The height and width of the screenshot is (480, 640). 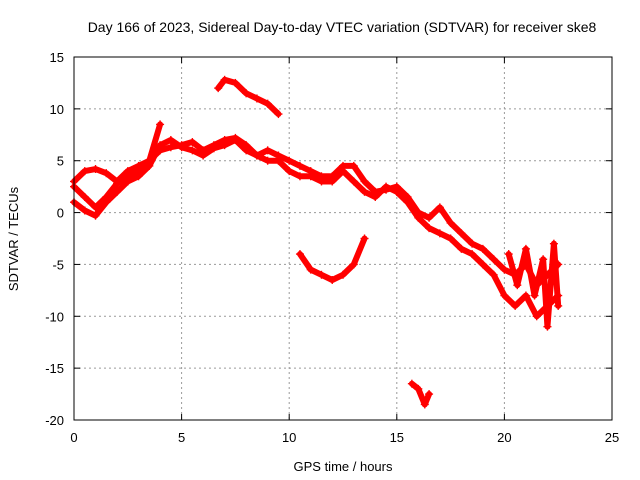 I want to click on x-tick-label: 20, so click(x=504, y=437).